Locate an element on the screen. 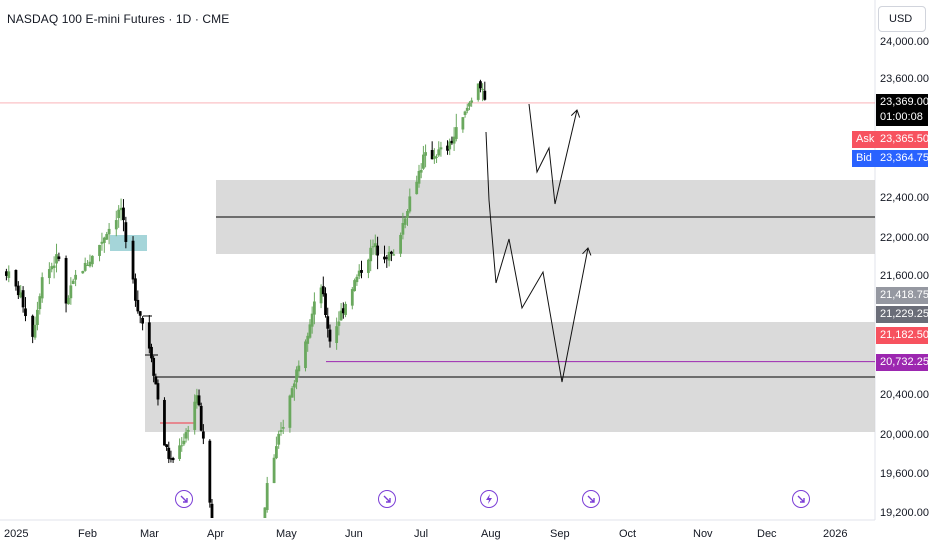 This screenshot has height=550, width=932. currency-button: USD is located at coordinates (902, 19).